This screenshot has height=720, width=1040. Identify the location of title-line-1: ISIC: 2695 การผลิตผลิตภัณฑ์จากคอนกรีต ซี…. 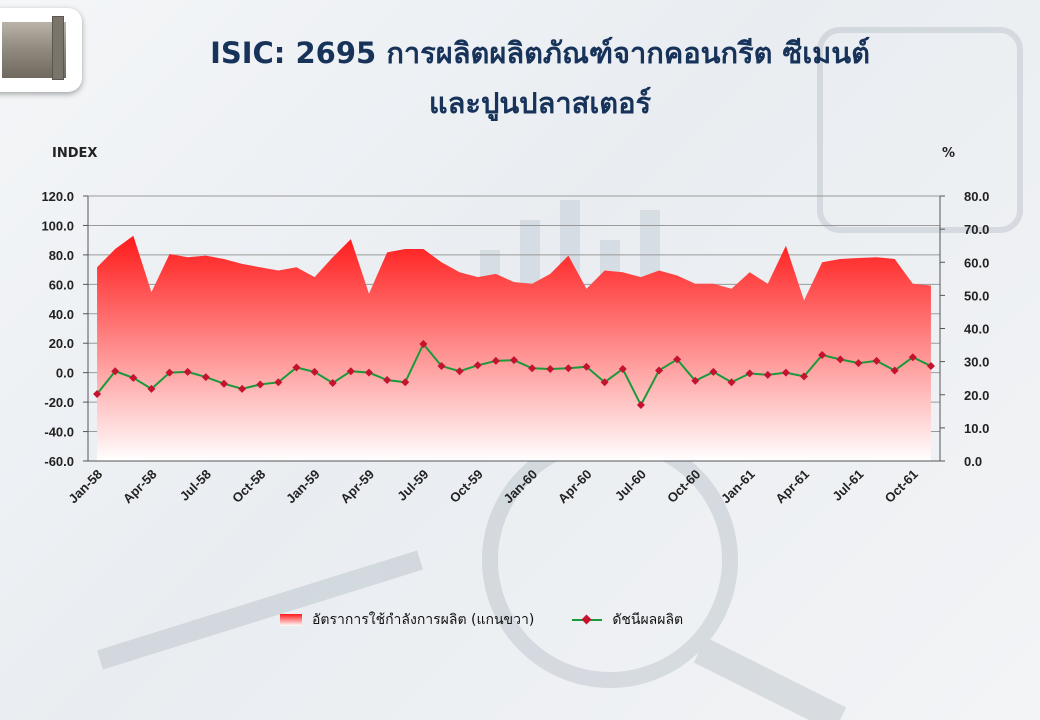
(540, 53).